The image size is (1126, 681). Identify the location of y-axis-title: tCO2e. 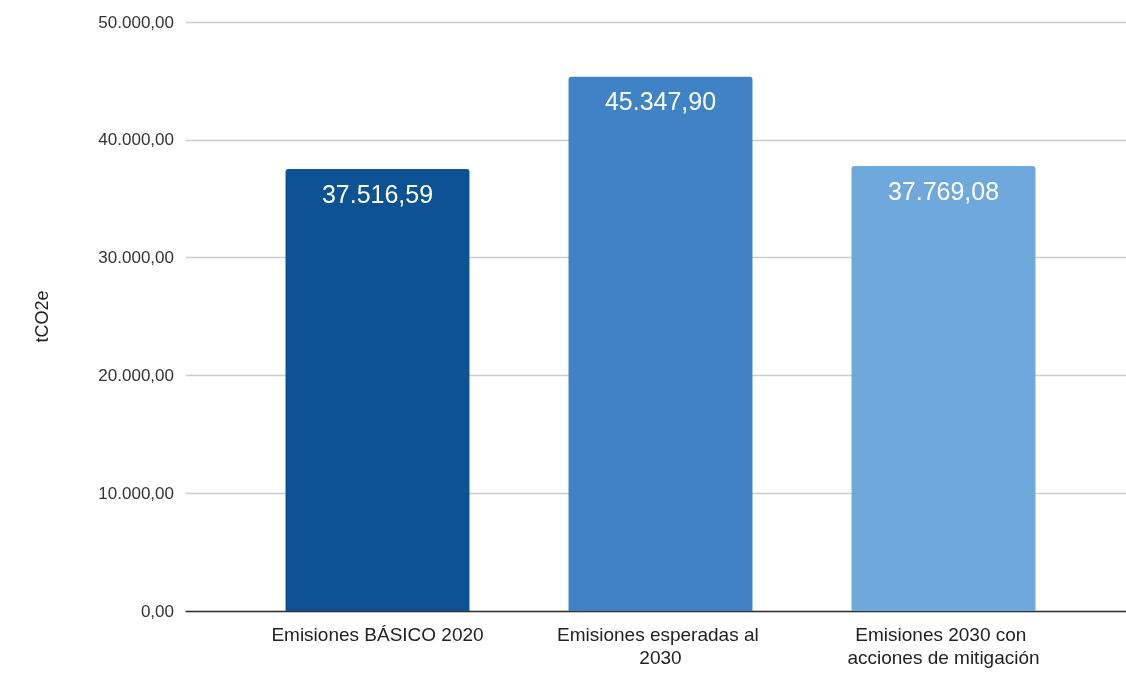
(42, 316).